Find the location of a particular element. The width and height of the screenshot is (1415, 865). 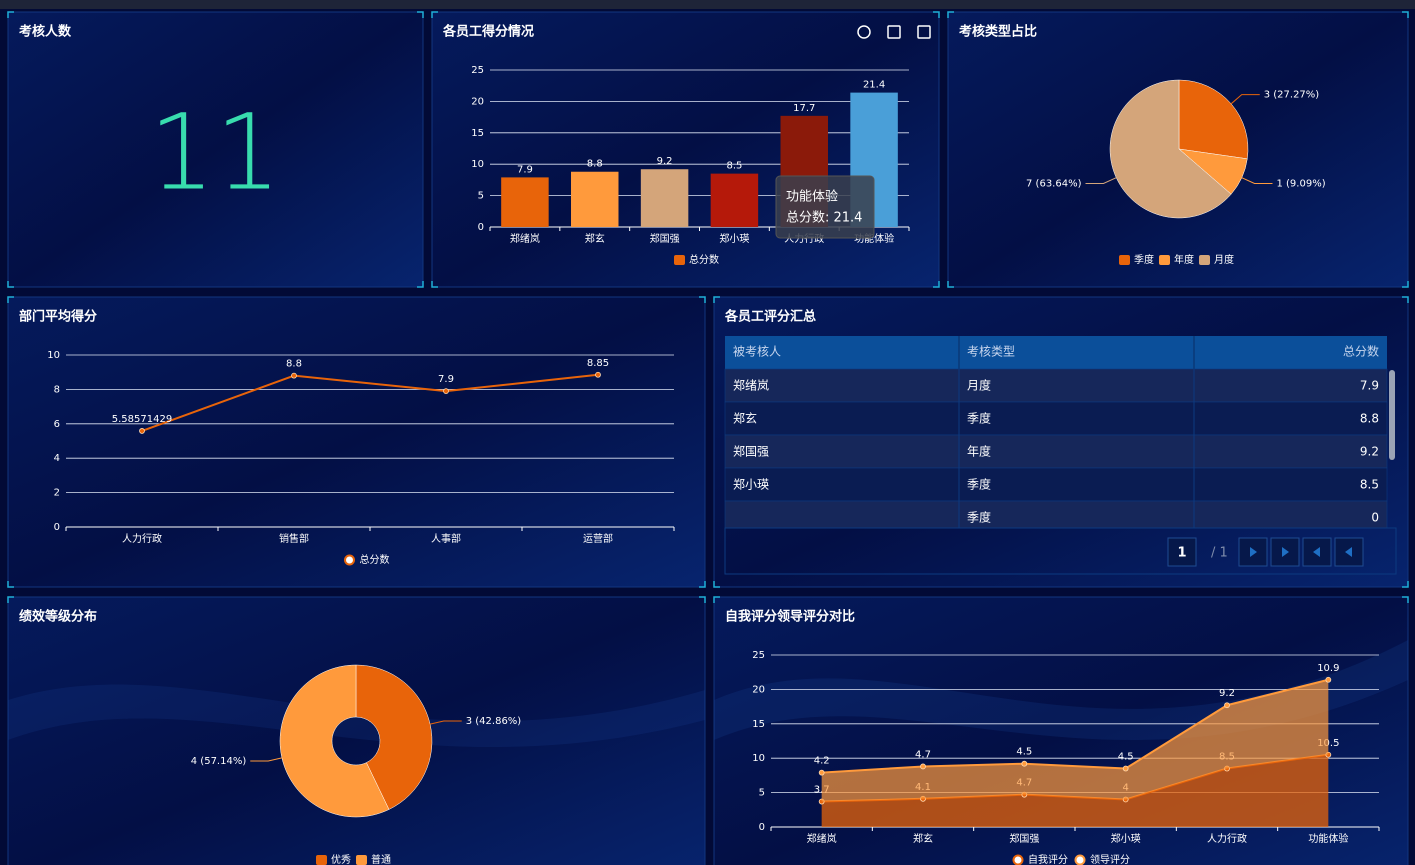

data-label: 7.9 is located at coordinates (525, 169).